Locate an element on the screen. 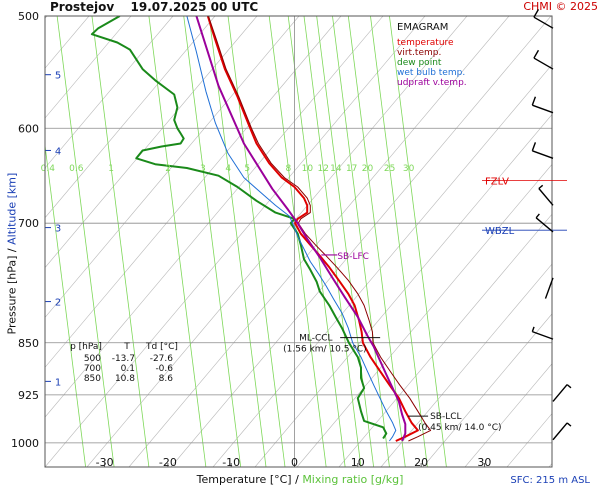 Image resolution: width=600 pixels, height=500 pixels. table-cell-p: 500 is located at coordinates (92, 359).